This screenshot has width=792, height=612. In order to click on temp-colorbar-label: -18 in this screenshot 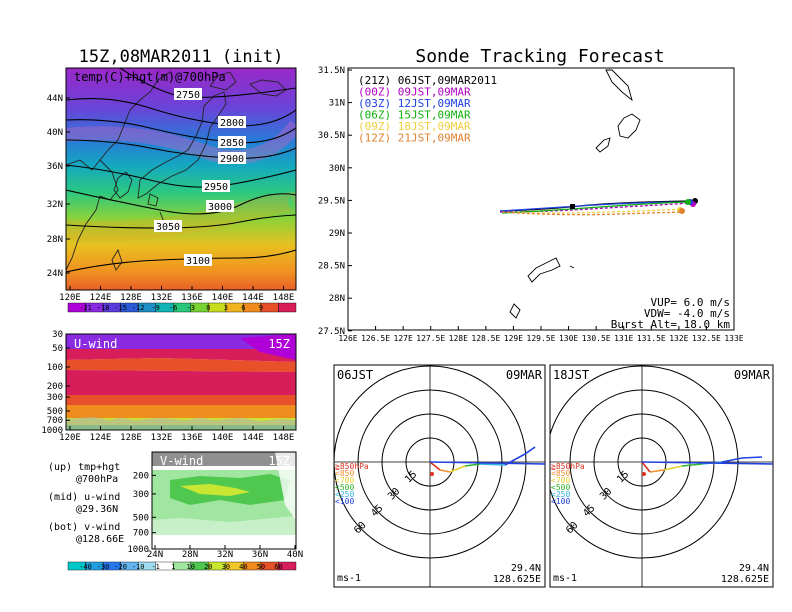, I will do `click(103, 308)`.